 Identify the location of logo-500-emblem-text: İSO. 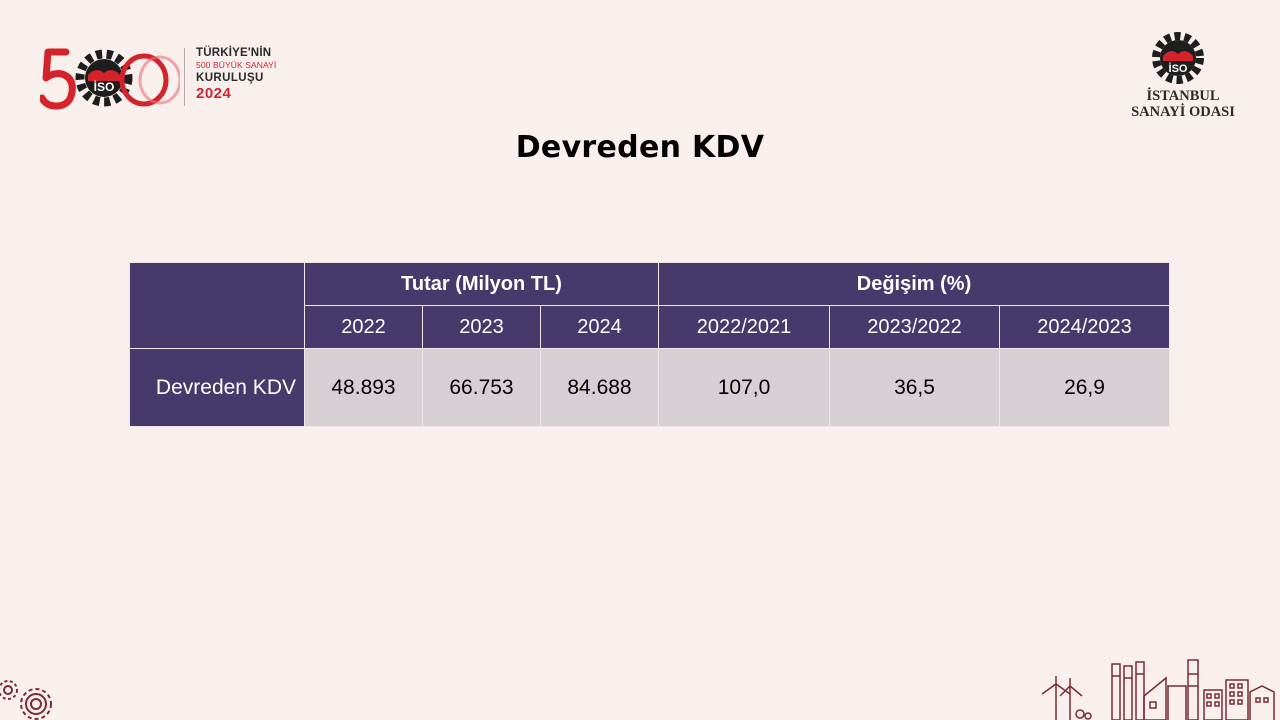
(104, 86).